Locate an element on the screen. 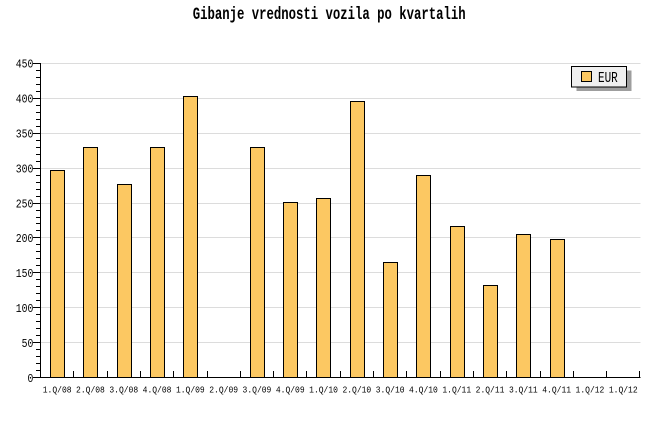 The image size is (660, 440). svg-text: 2.Q/10 is located at coordinates (356, 390).